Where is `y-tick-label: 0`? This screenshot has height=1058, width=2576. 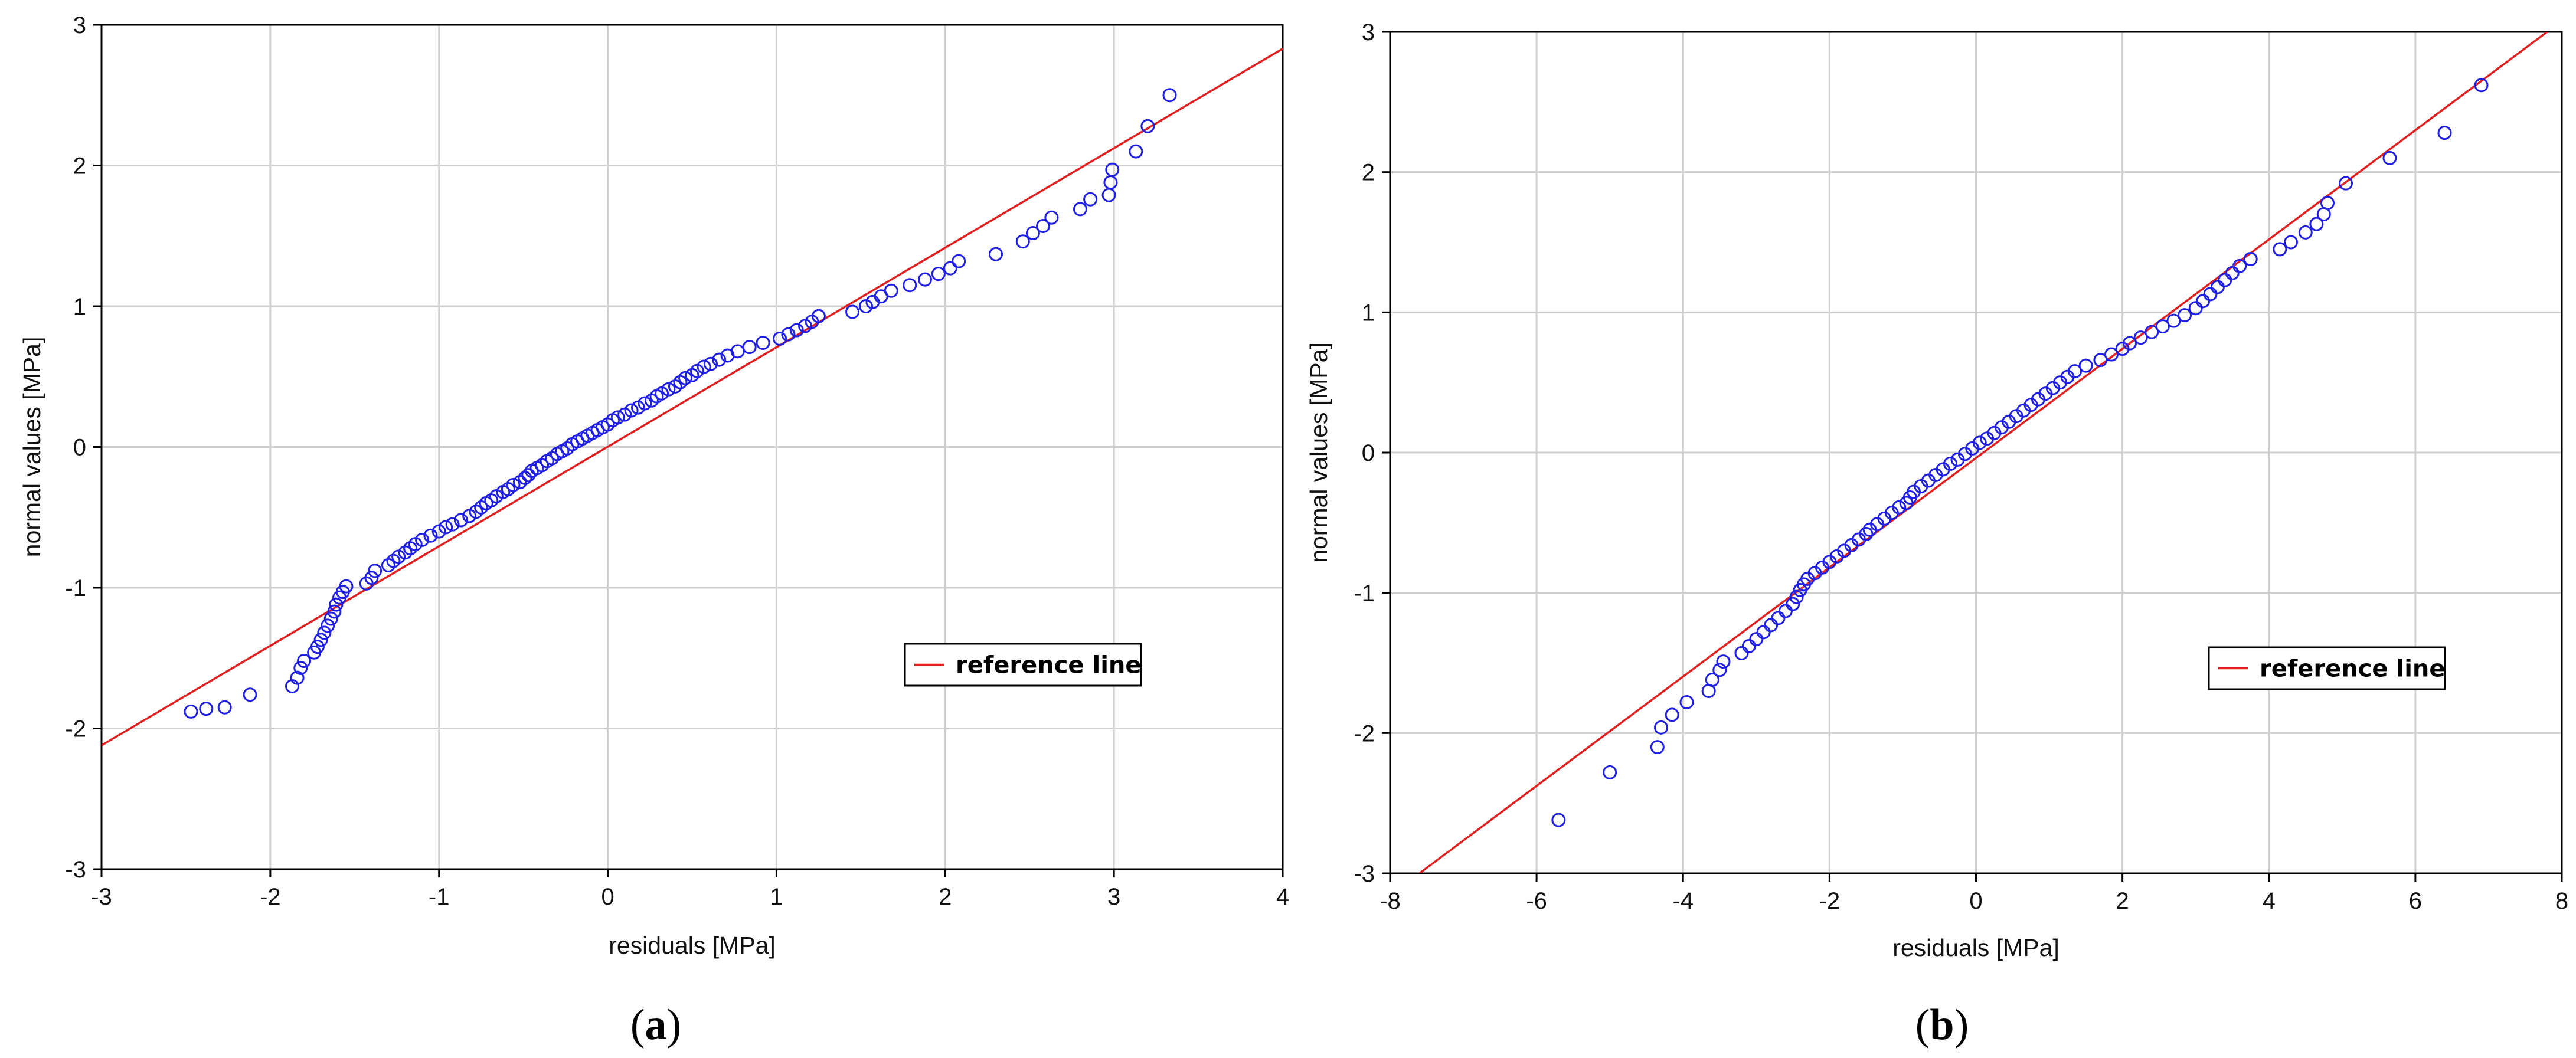
y-tick-label: 0 is located at coordinates (1368, 453).